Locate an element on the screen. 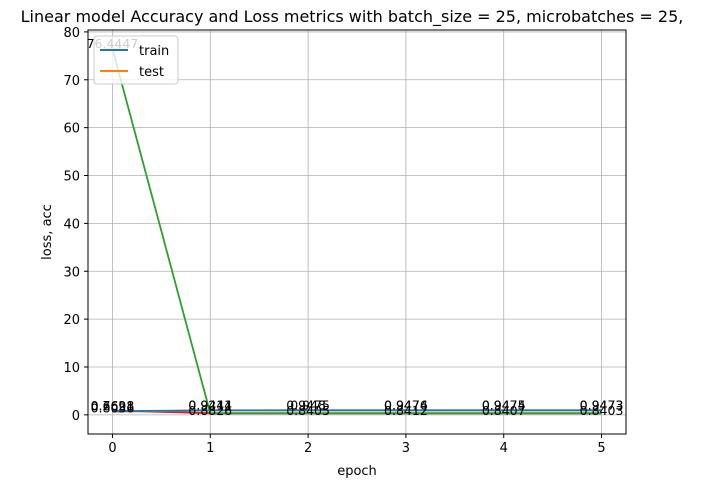  data-label: 0.9476 is located at coordinates (406, 404).